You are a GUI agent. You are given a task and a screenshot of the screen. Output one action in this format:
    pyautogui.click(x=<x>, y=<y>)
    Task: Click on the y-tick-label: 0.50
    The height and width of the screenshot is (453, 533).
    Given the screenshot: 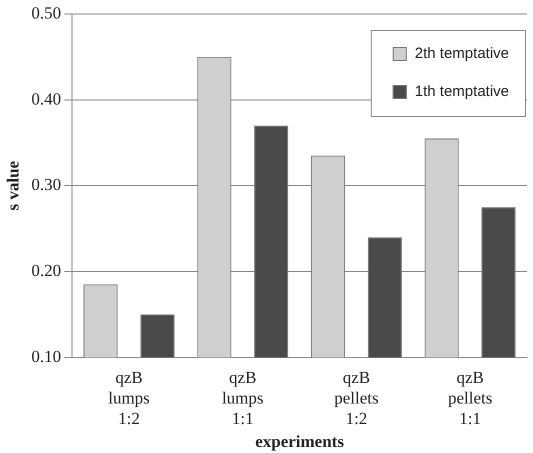 What is the action you would take?
    pyautogui.click(x=46, y=12)
    